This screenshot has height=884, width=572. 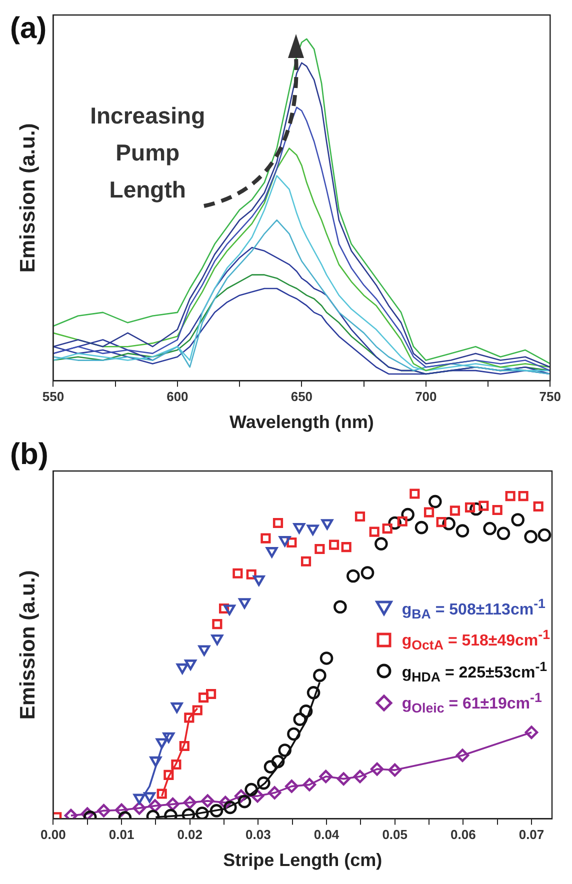 What do you see at coordinates (148, 152) in the screenshot?
I see `annotation: Increasing Pump Length` at bounding box center [148, 152].